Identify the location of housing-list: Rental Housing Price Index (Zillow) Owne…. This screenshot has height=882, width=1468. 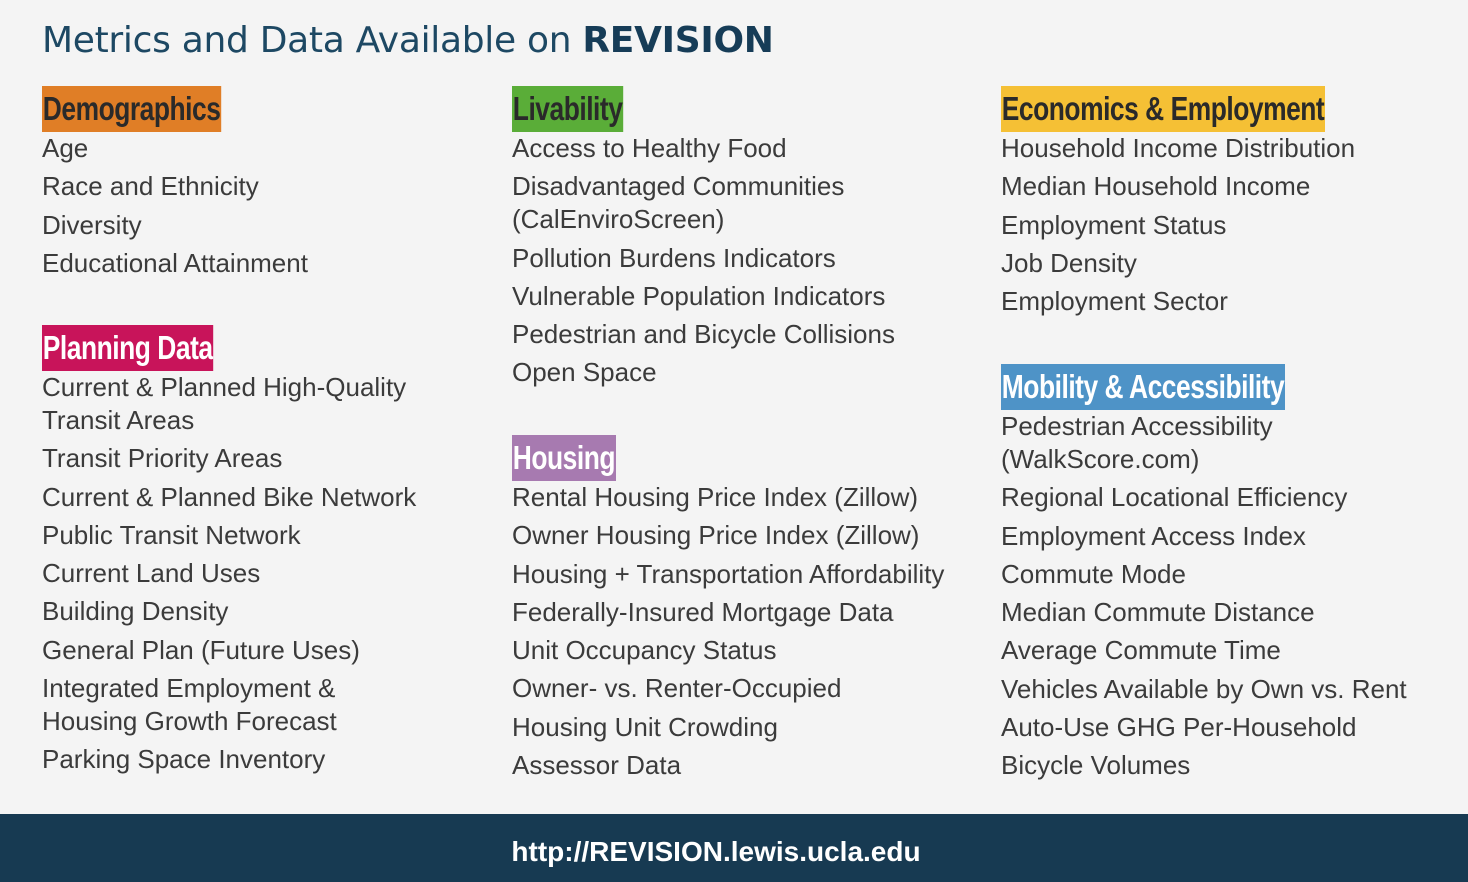
(747, 631).